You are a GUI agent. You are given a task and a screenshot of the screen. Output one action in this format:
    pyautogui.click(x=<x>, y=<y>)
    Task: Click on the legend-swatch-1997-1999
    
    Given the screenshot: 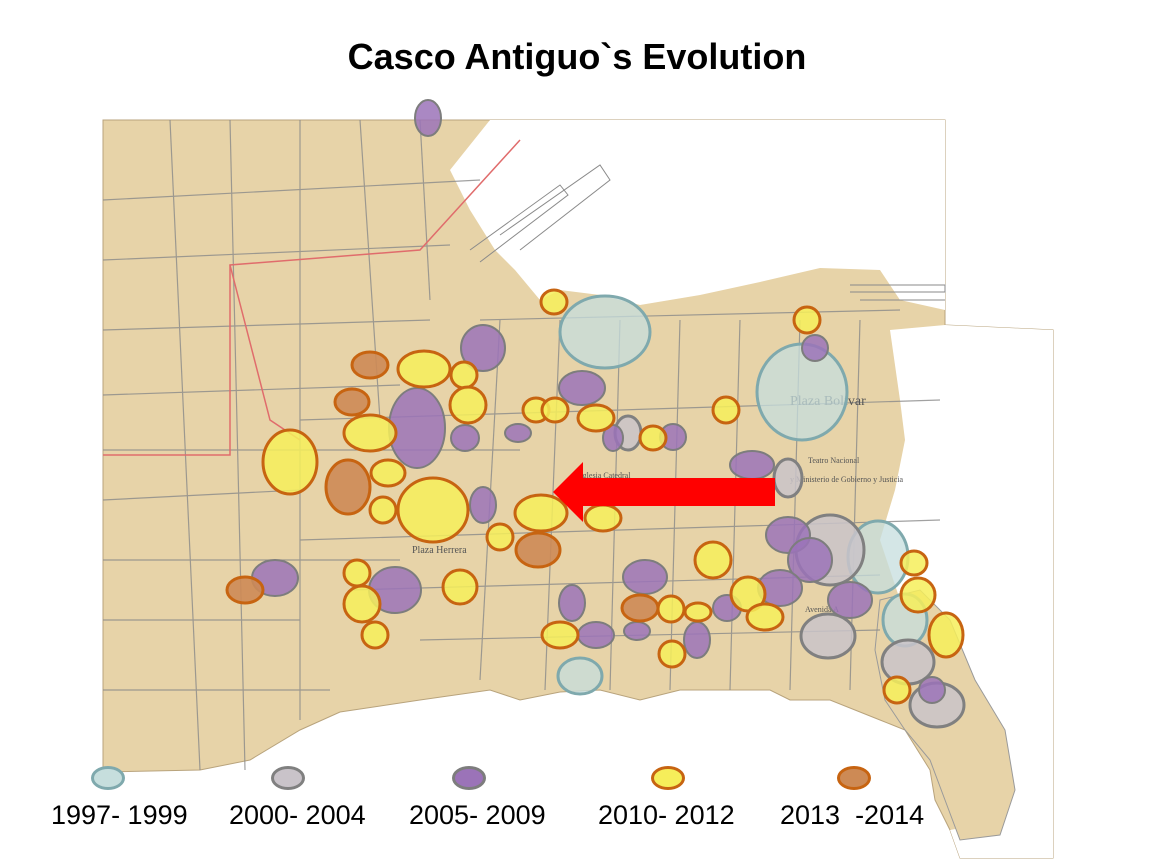 What is the action you would take?
    pyautogui.click(x=108, y=778)
    